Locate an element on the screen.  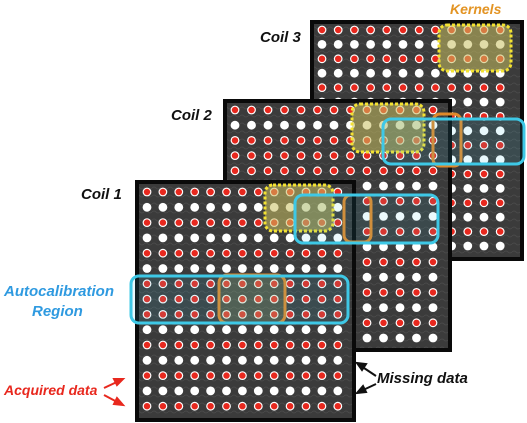
coil-2-kernel is located at coordinates (388, 128).